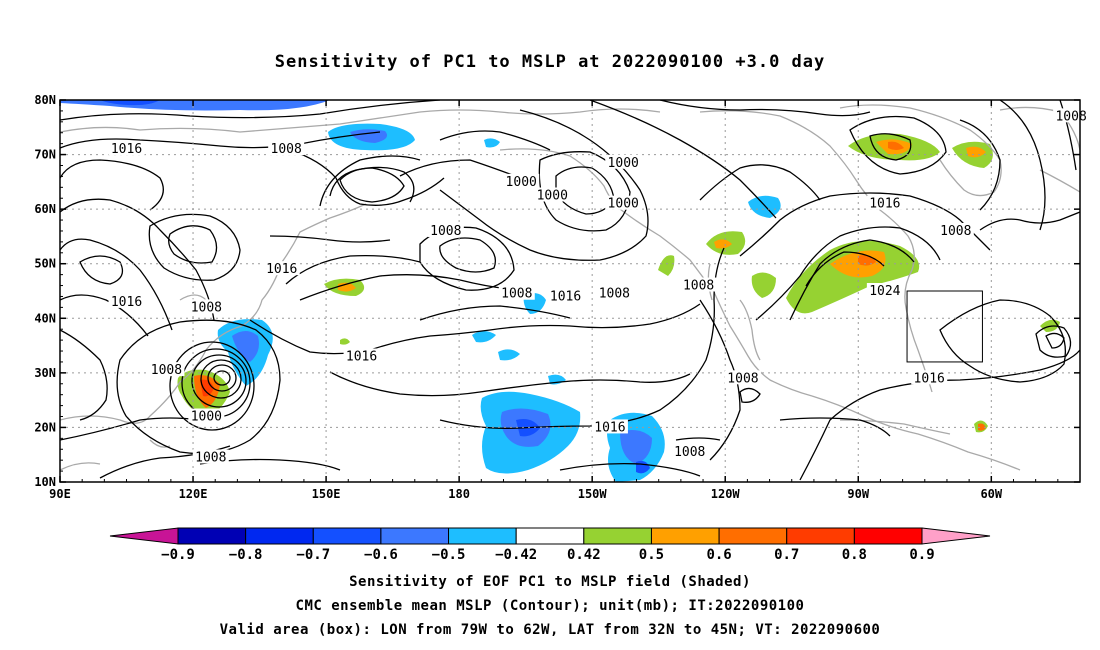  I want to click on lat-label: 70N, so click(45, 155).